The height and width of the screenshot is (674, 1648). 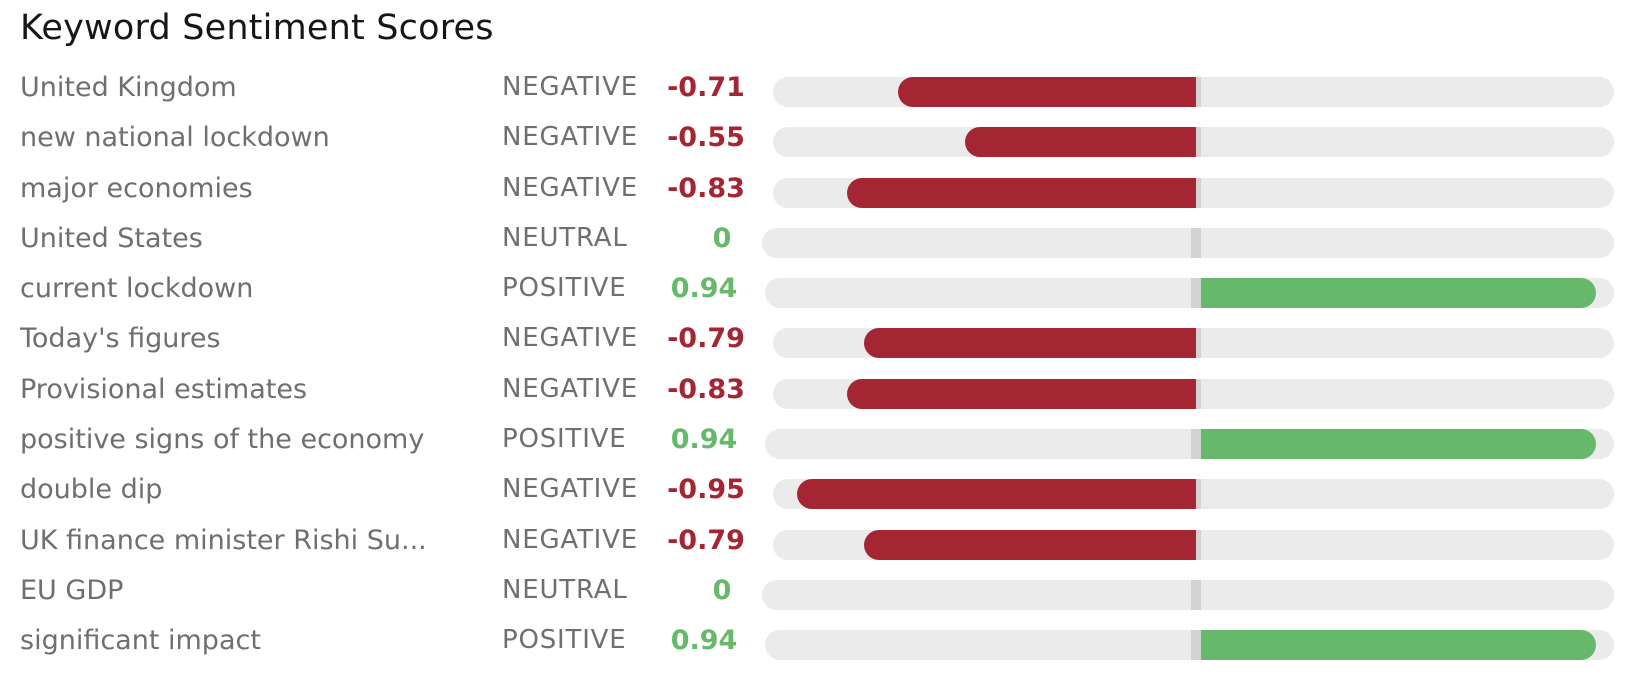 What do you see at coordinates (706, 490) in the screenshot?
I see `score-value: -0.95` at bounding box center [706, 490].